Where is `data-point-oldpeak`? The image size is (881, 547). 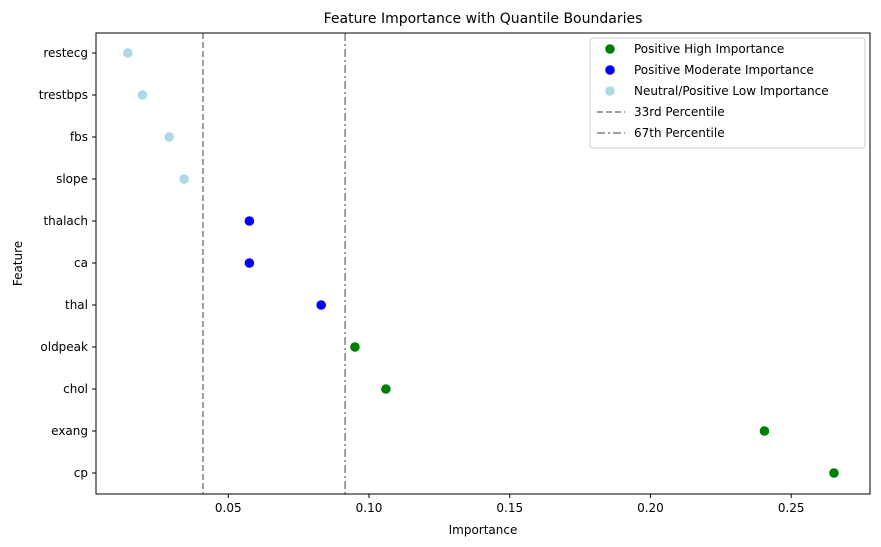 data-point-oldpeak is located at coordinates (355, 347).